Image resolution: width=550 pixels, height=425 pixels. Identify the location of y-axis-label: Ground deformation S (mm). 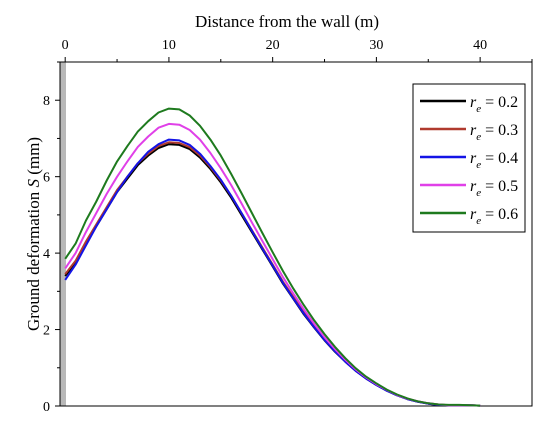
(33, 234).